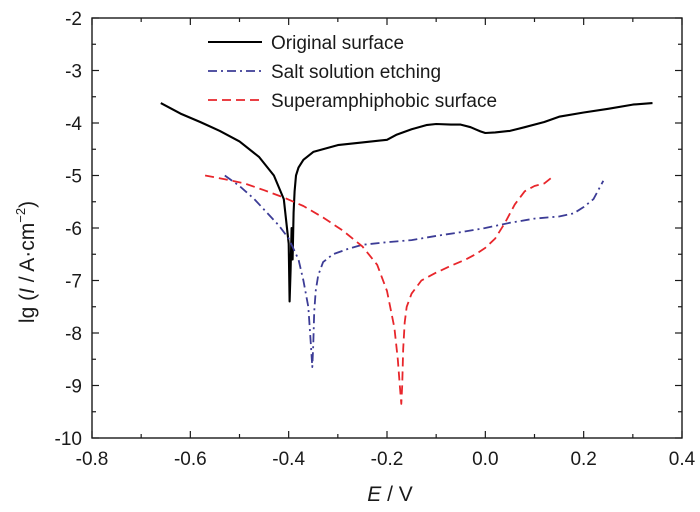 The width and height of the screenshot is (700, 512). What do you see at coordinates (73, 387) in the screenshot?
I see `y-tick-label: -9` at bounding box center [73, 387].